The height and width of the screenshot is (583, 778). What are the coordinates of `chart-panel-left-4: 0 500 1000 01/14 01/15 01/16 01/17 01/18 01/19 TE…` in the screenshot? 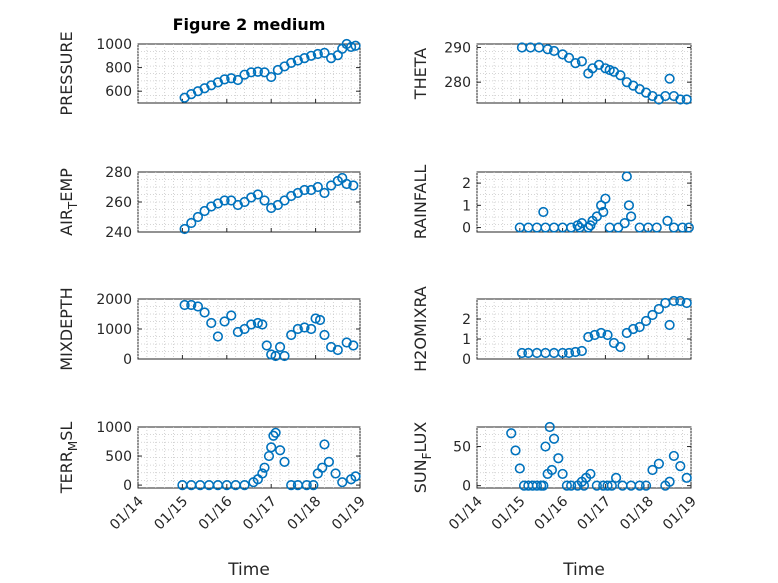 It's located at (213, 500).